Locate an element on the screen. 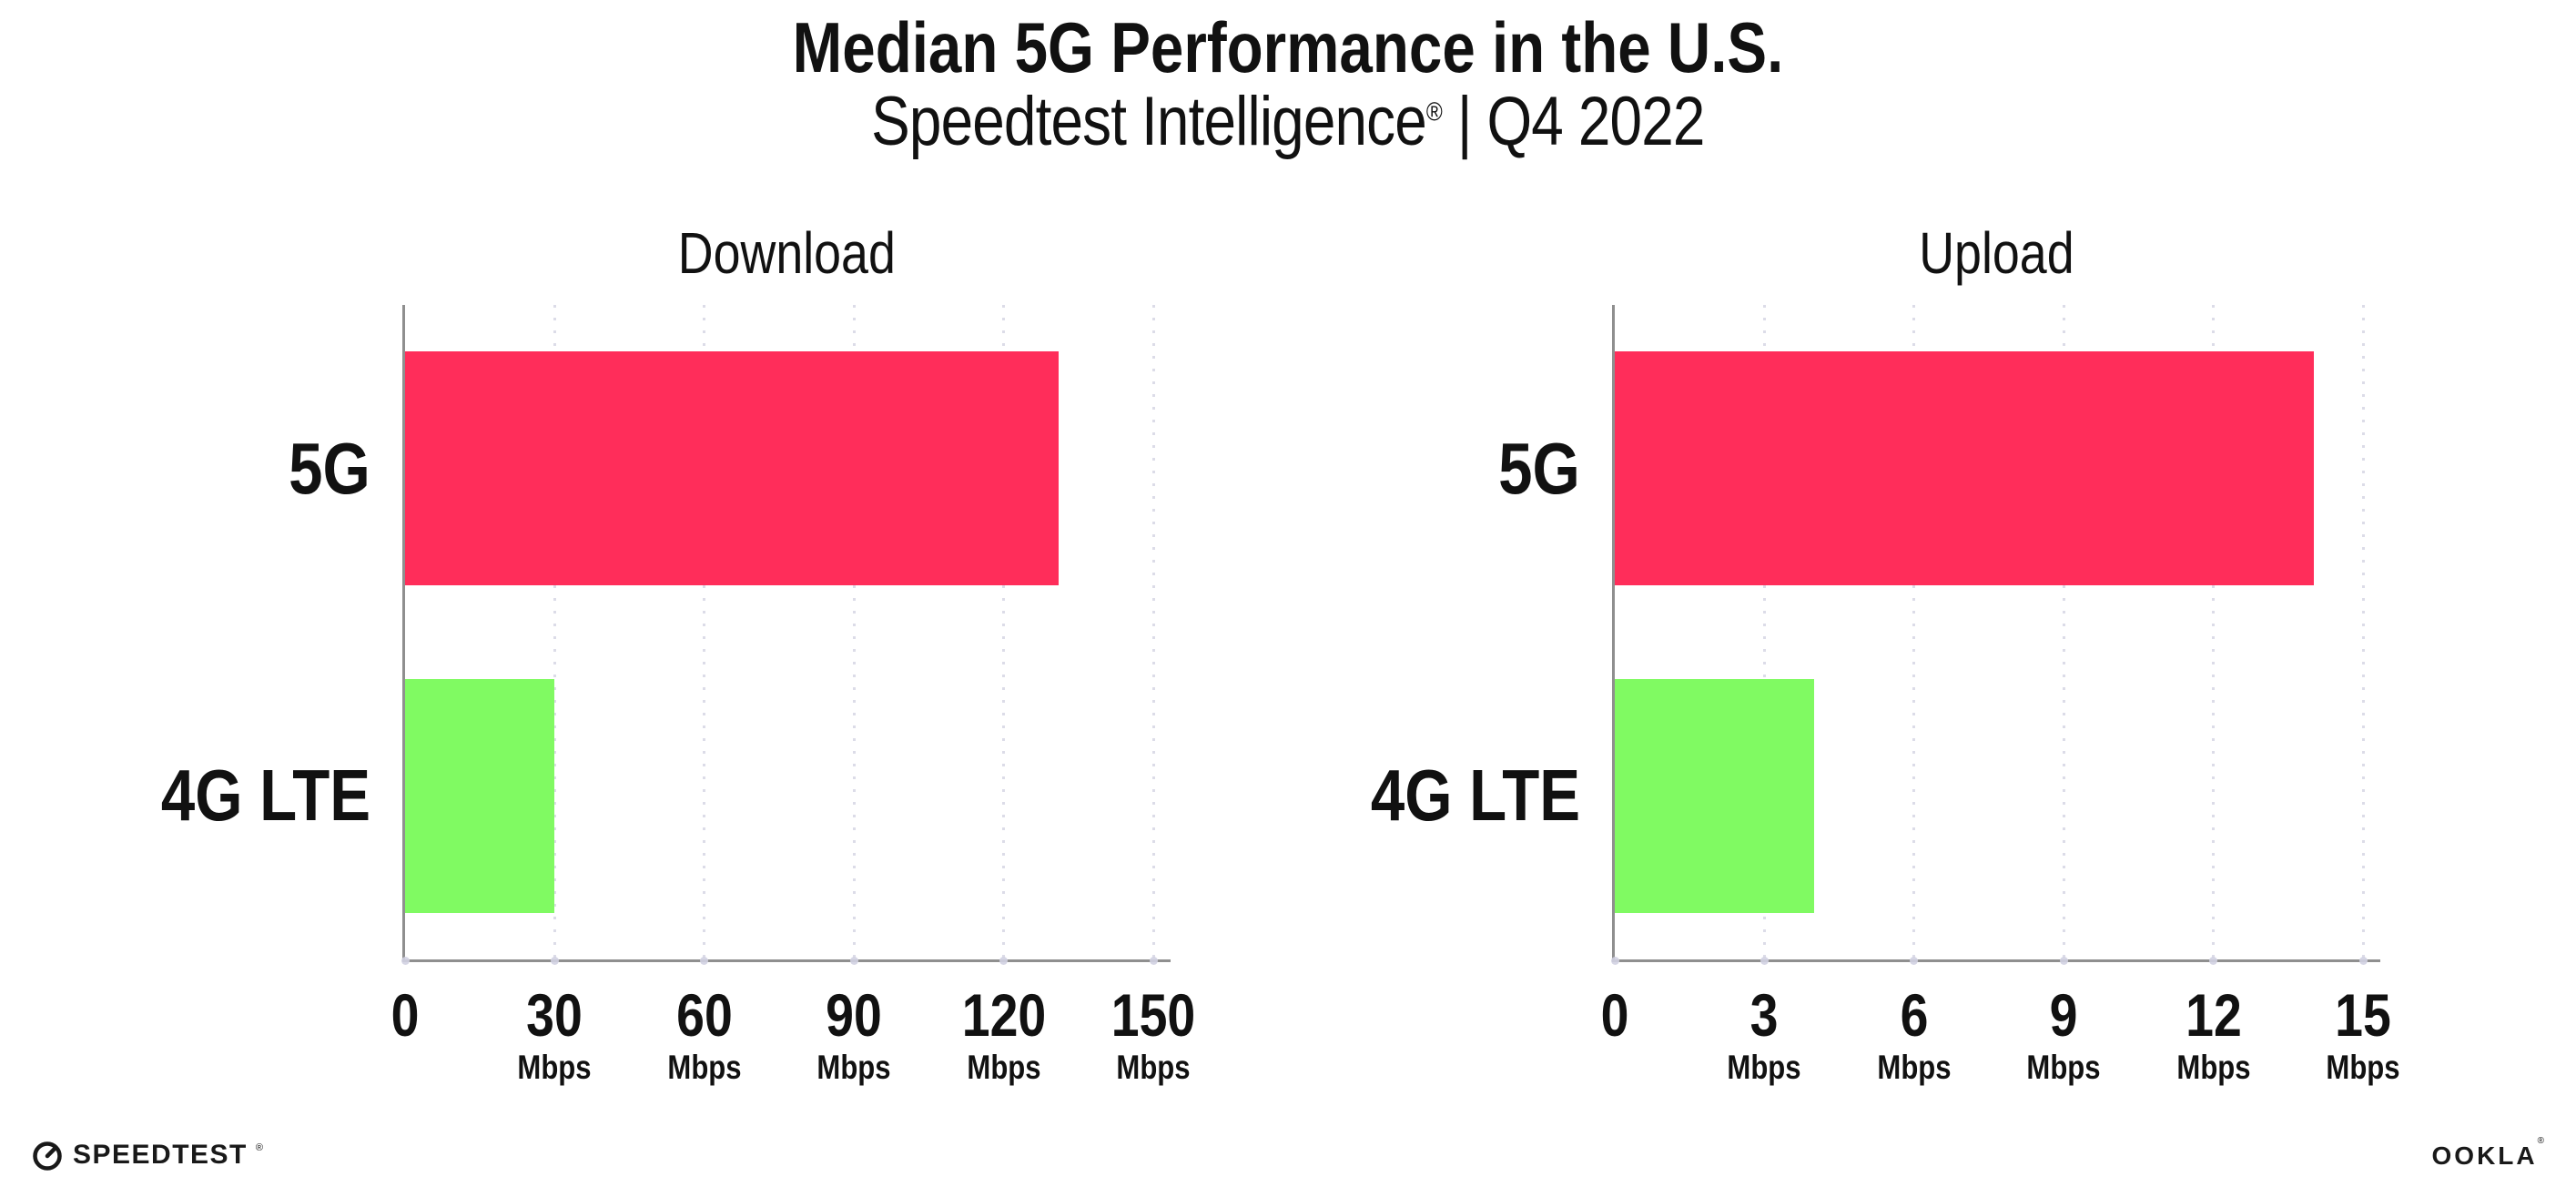 Image resolution: width=2576 pixels, height=1197 pixels. gridline-12-mbps is located at coordinates (2214, 632).